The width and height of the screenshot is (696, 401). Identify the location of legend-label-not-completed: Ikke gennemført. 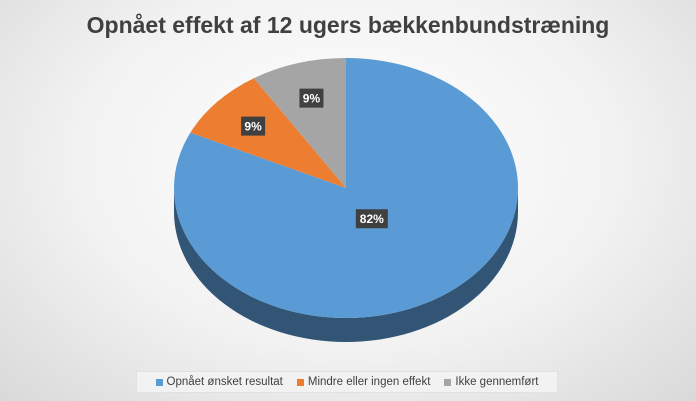
(497, 382).